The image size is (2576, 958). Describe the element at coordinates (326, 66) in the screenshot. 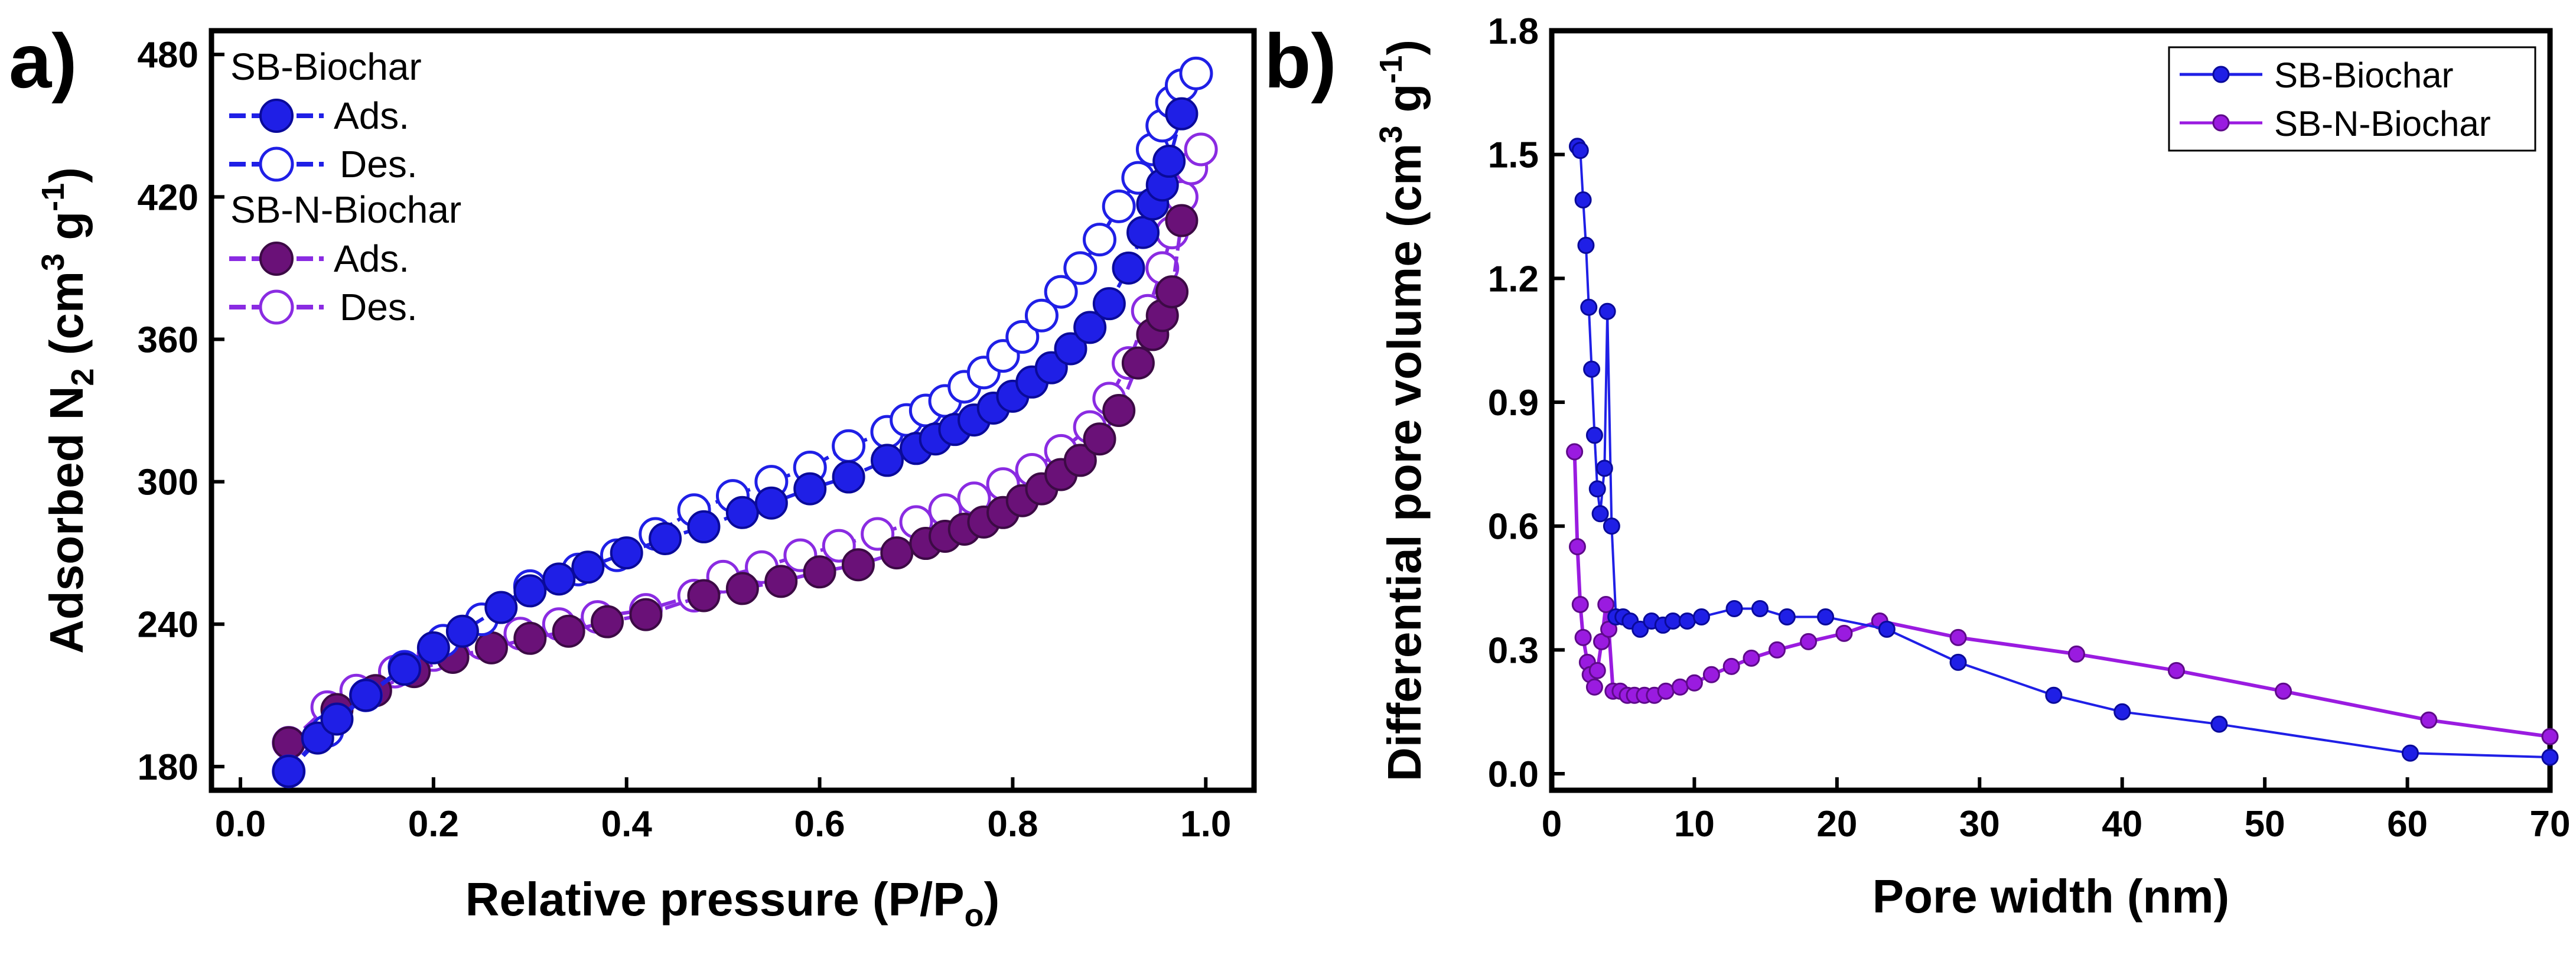

I see `legend-a-group1-title: SB-Biochar` at that location.